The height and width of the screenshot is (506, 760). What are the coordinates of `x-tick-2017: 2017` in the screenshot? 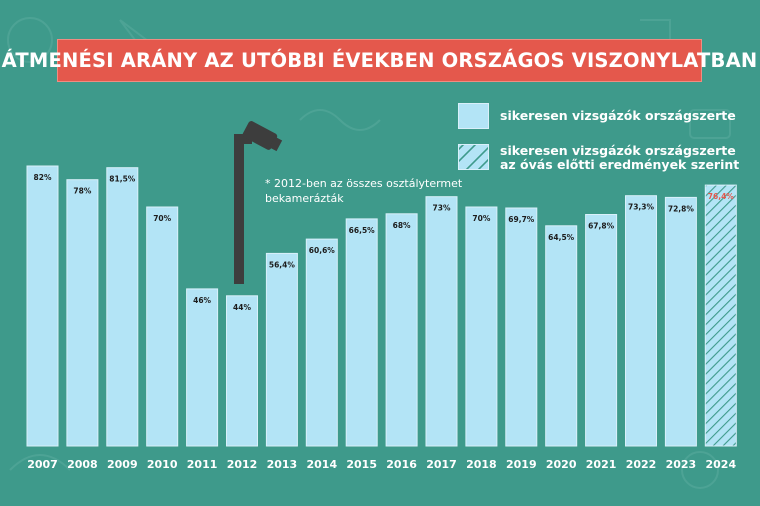 It's located at (441, 464).